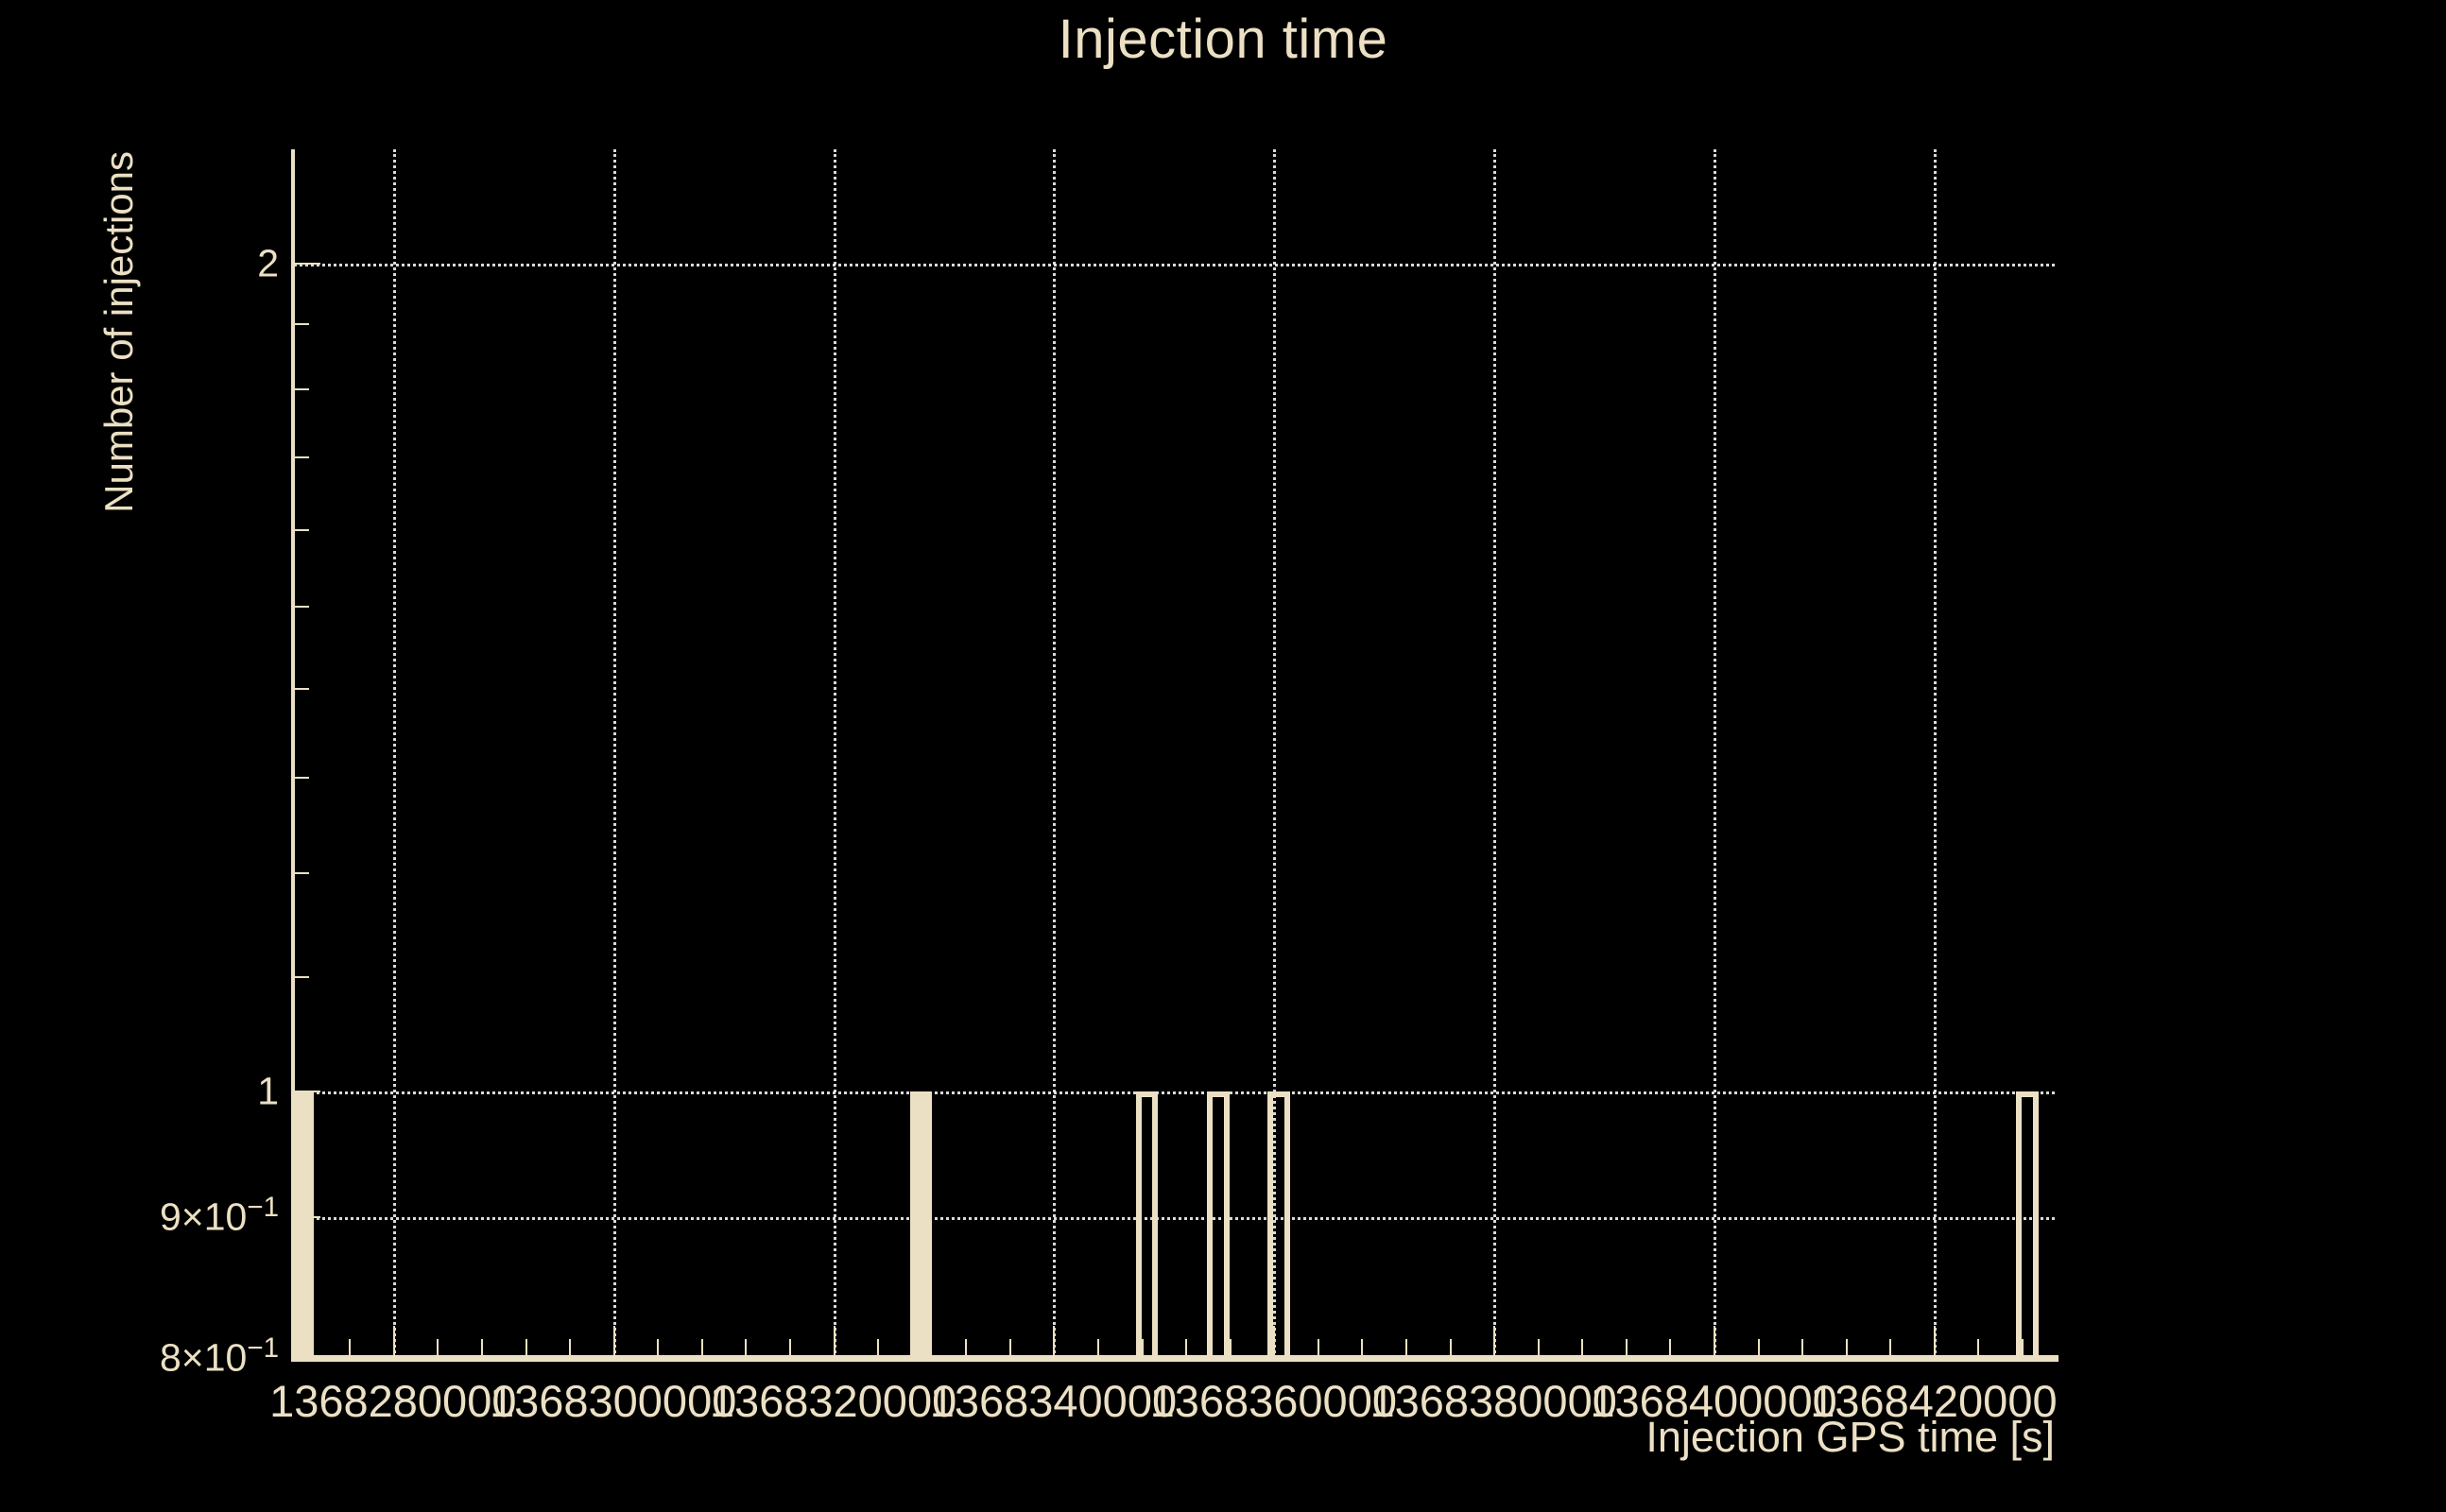  Describe the element at coordinates (1713, 1401) in the screenshot. I see `x-tick-label: 1368400000` at that location.